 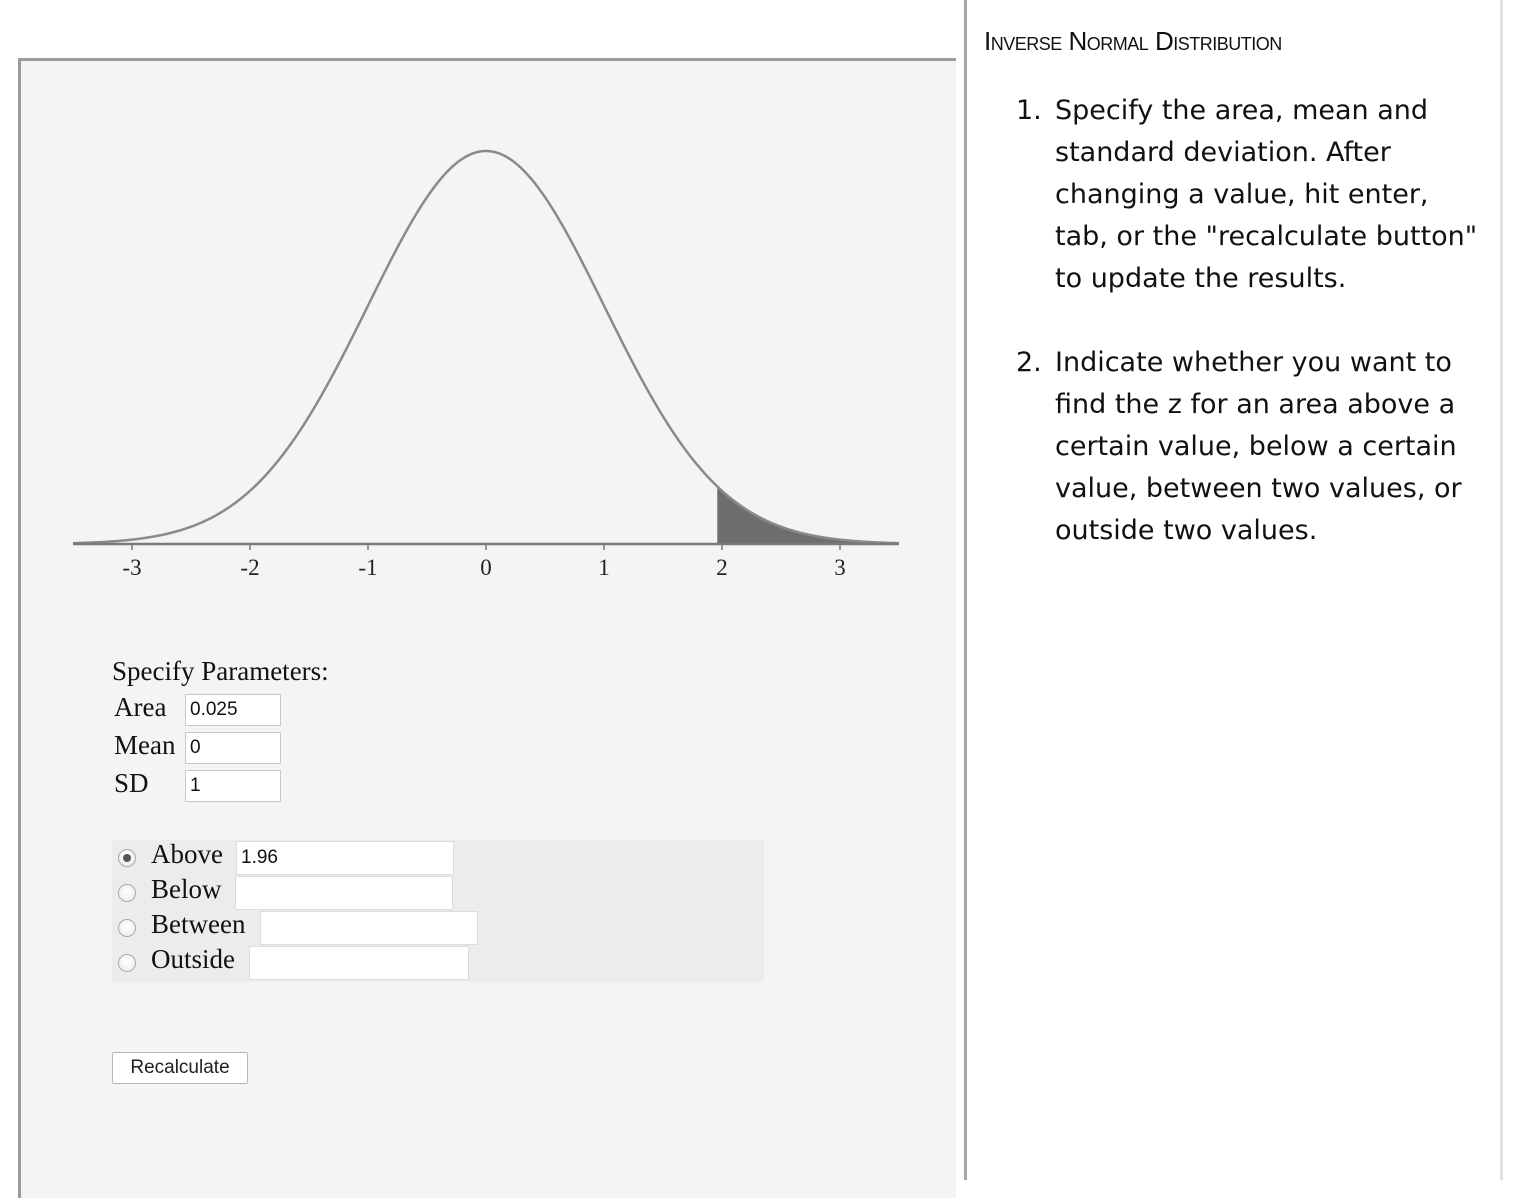 I want to click on x-tick-label: -1, so click(x=367, y=567).